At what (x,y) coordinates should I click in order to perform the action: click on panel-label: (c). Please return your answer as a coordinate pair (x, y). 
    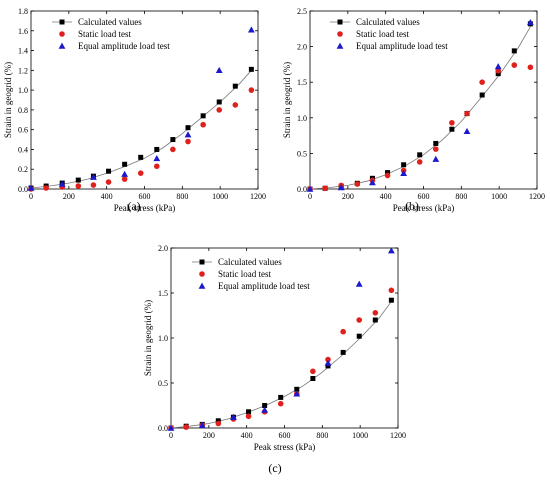
    Looking at the image, I should click on (274, 468).